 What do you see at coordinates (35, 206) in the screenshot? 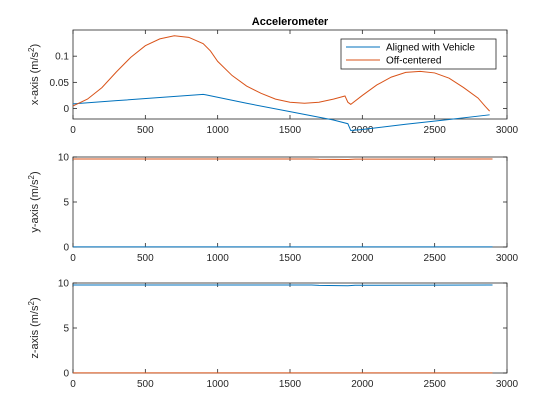
I see `y-axis-label-text: y-axis (m/s` at bounding box center [35, 206].